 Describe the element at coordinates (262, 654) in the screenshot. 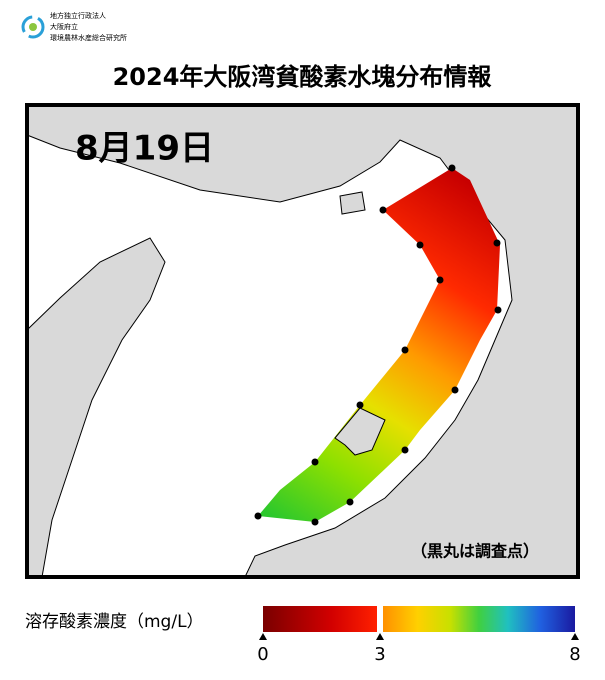

I see `tick-label: 0` at that location.